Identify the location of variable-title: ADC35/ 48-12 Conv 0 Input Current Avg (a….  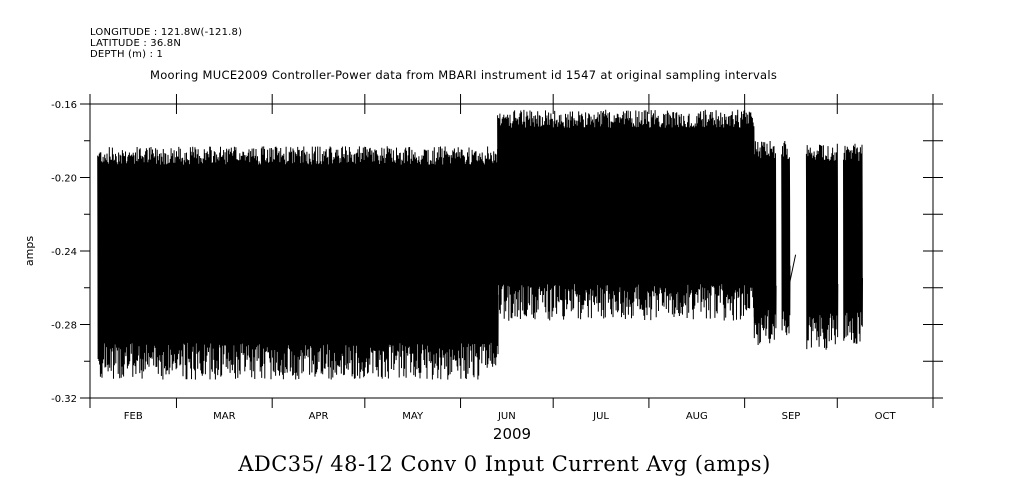
(504, 464).